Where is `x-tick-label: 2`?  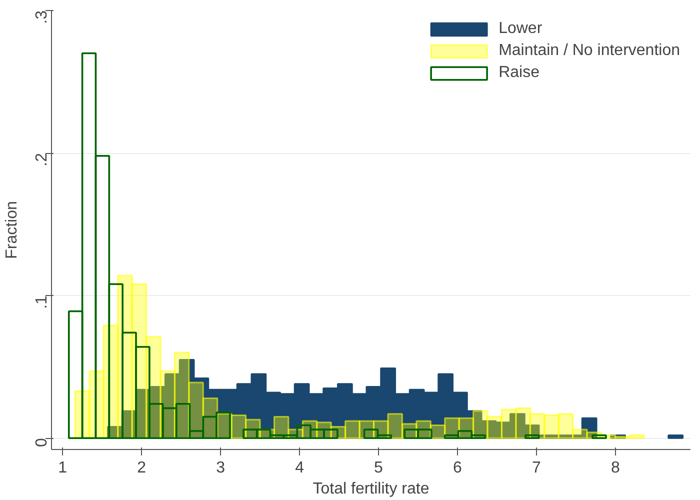 x-tick-label: 2 is located at coordinates (141, 468).